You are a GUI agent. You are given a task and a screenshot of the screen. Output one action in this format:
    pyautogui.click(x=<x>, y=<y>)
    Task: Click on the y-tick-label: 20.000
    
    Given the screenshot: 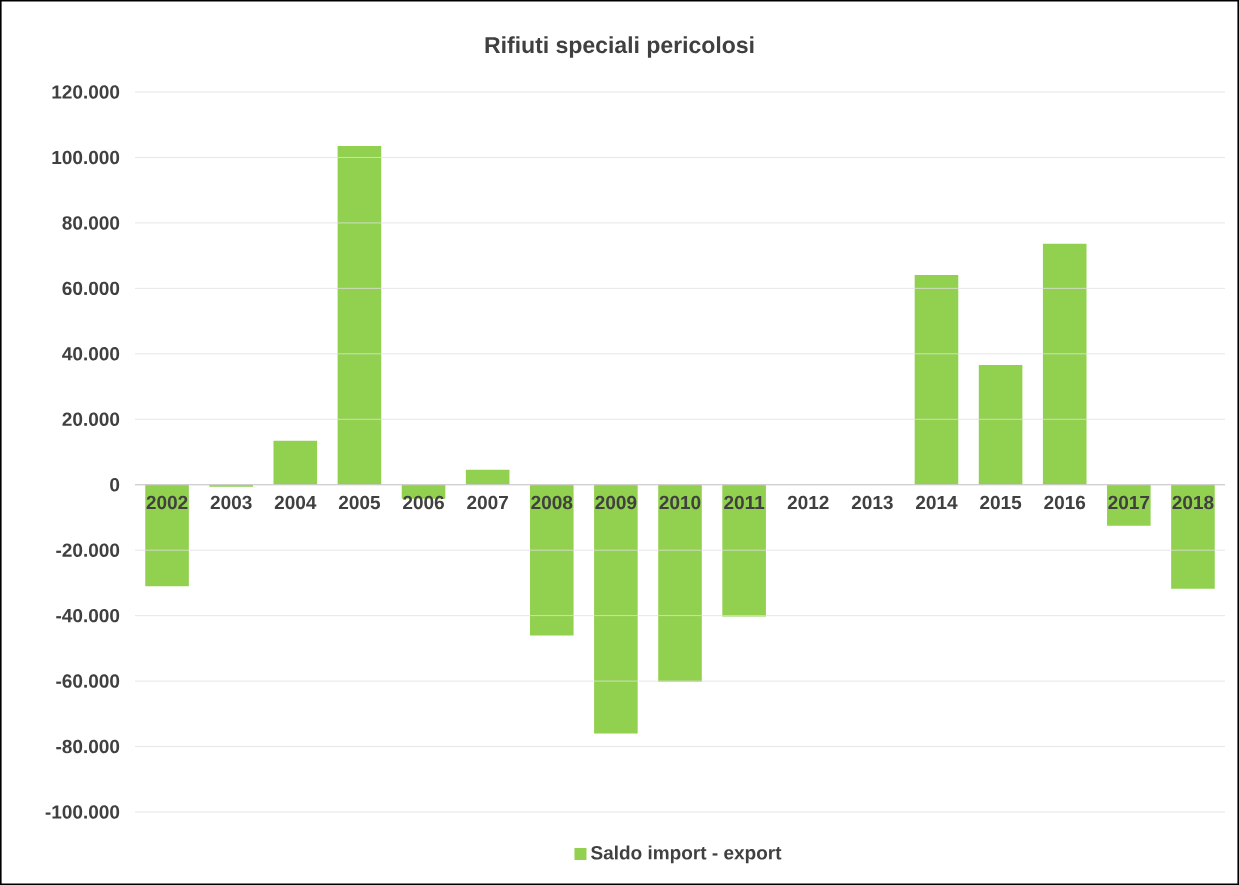 What is the action you would take?
    pyautogui.click(x=91, y=419)
    